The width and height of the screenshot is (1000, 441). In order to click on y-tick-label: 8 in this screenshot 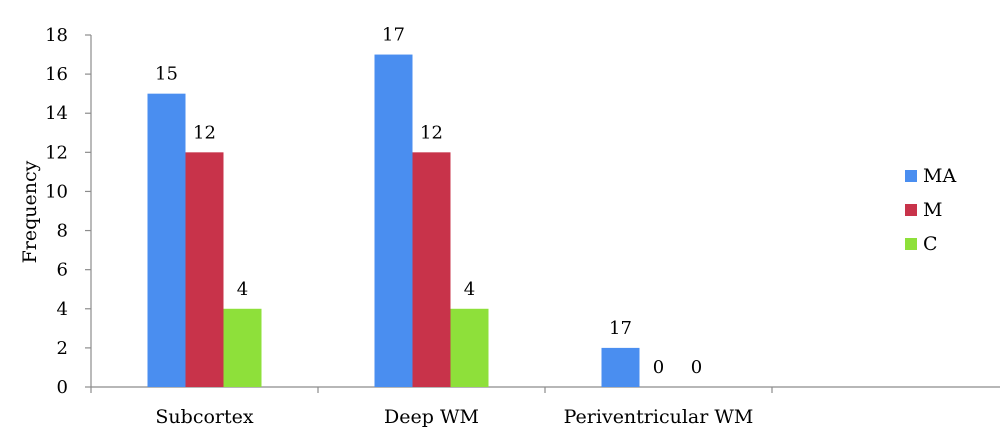, I will do `click(62, 231)`.